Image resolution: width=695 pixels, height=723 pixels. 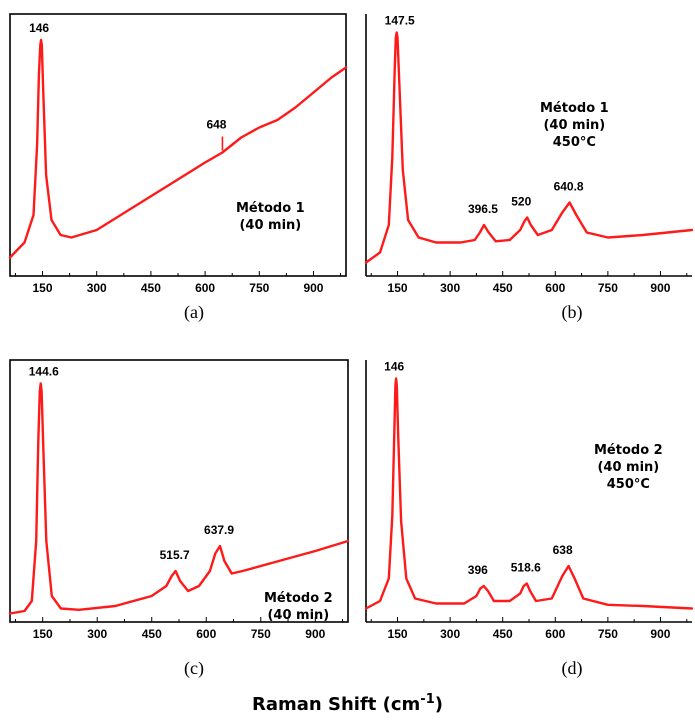 What do you see at coordinates (97, 634) in the screenshot?
I see `x-tick-label-c-300: 300` at bounding box center [97, 634].